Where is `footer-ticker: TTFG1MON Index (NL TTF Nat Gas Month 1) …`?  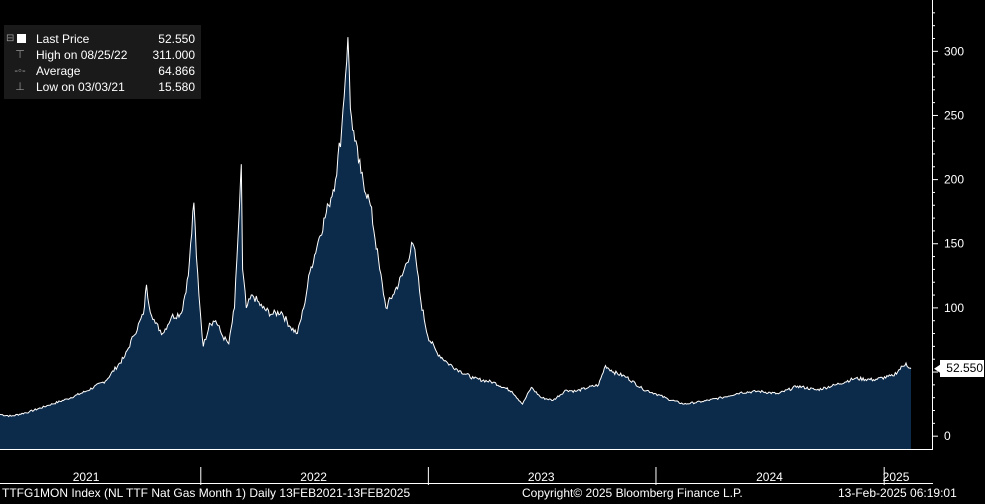
footer-ticker: TTFG1MON Index (NL TTF Nat Gas Month 1) … is located at coordinates (206, 493).